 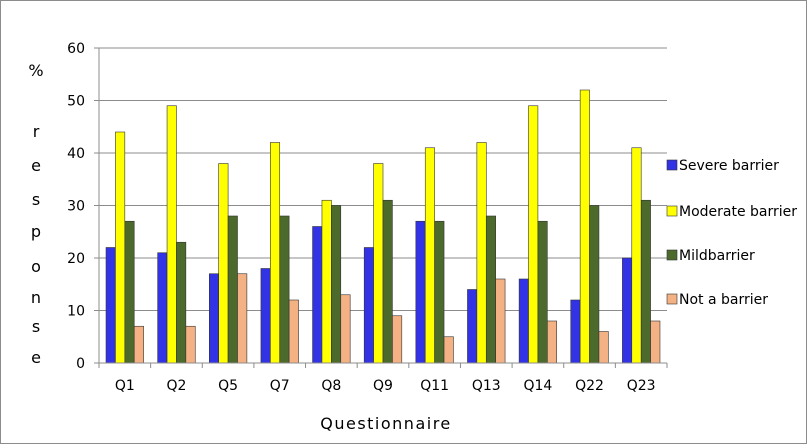 I want to click on y-tick-label: 20, so click(x=76, y=259).